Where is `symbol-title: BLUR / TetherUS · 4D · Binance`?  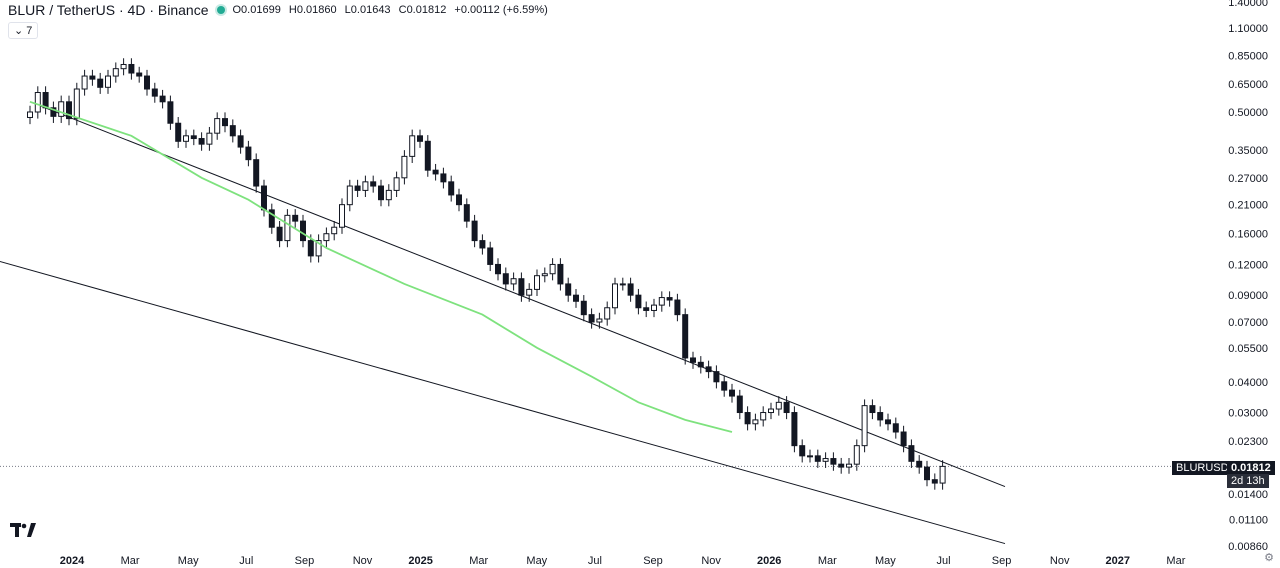
symbol-title: BLUR / TetherUS · 4D · Binance is located at coordinates (108, 10).